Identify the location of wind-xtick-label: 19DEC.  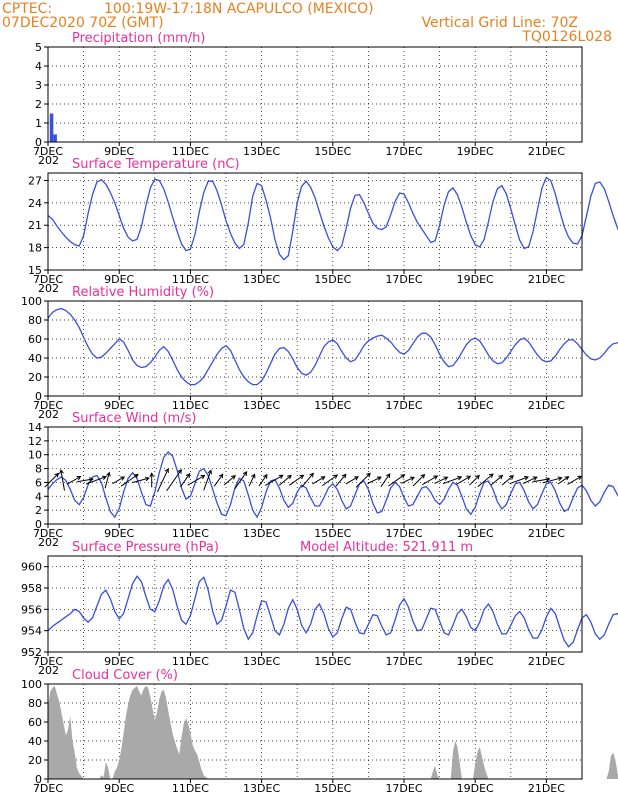
(475, 533).